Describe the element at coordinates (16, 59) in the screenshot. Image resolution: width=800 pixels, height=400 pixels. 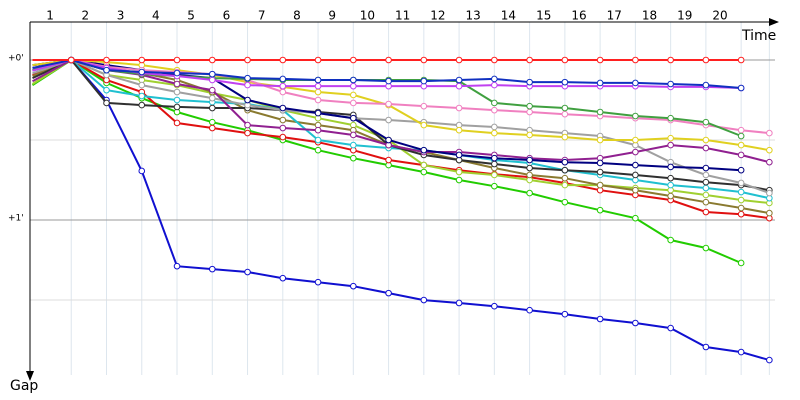
I see `y-tick-label: +0'` at that location.